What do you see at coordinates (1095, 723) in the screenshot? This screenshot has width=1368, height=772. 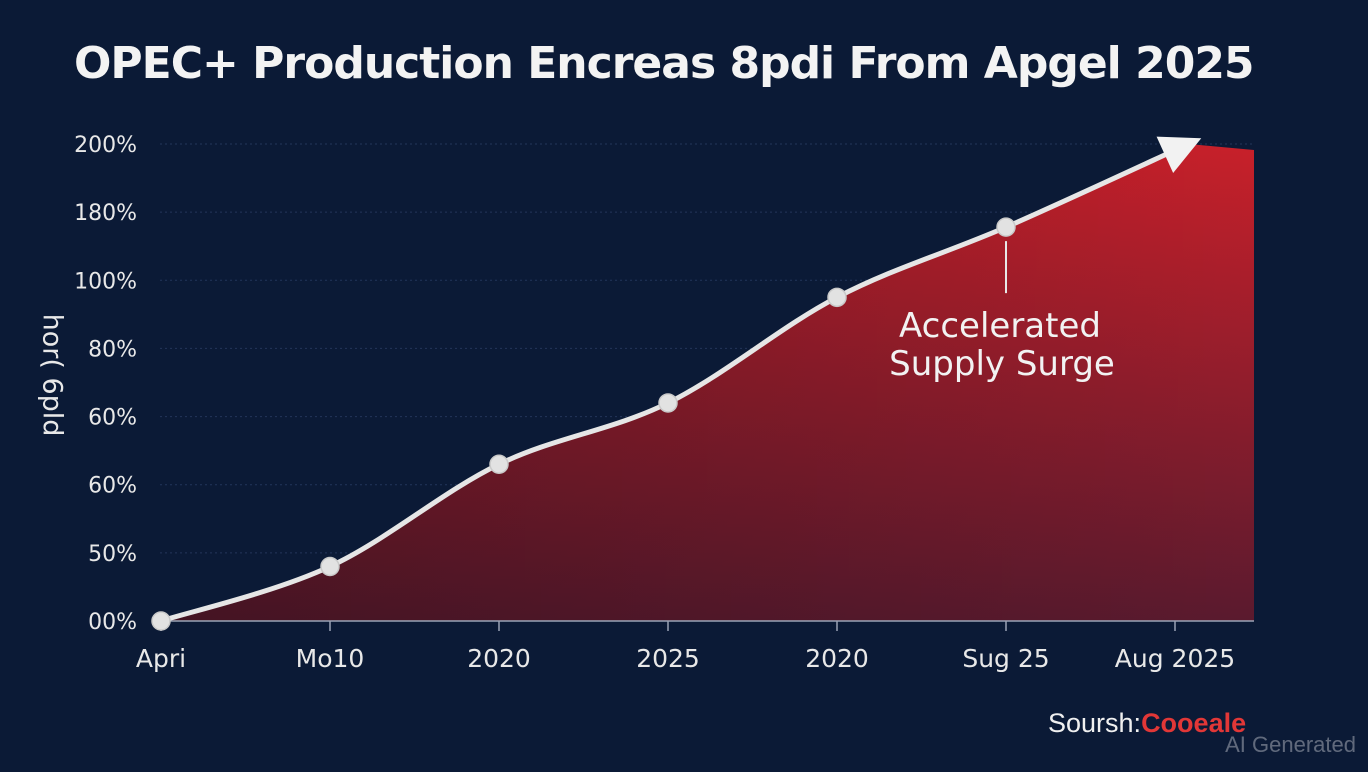 I see `source-prefix: Soursh:` at bounding box center [1095, 723].